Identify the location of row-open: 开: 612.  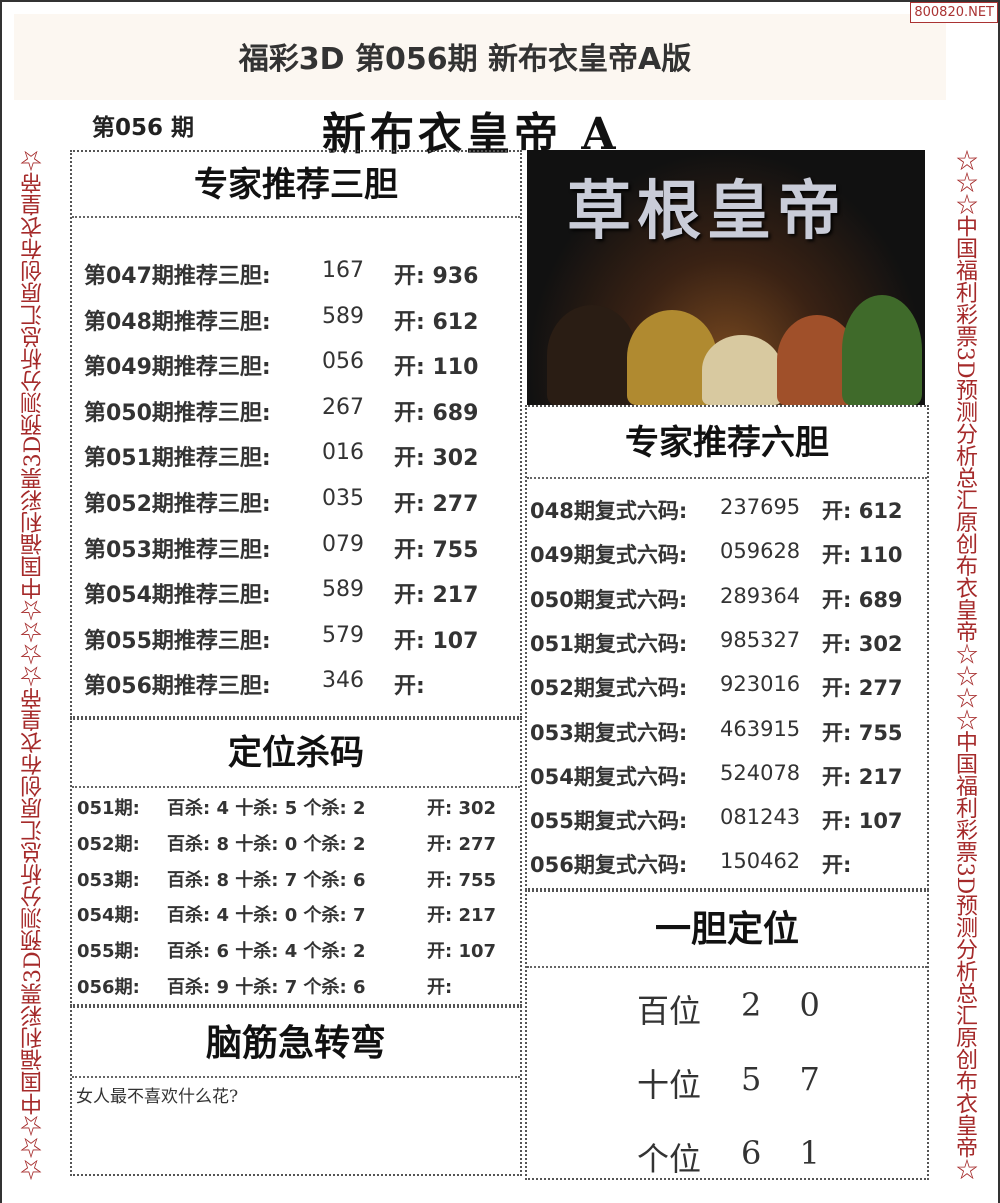
(436, 322).